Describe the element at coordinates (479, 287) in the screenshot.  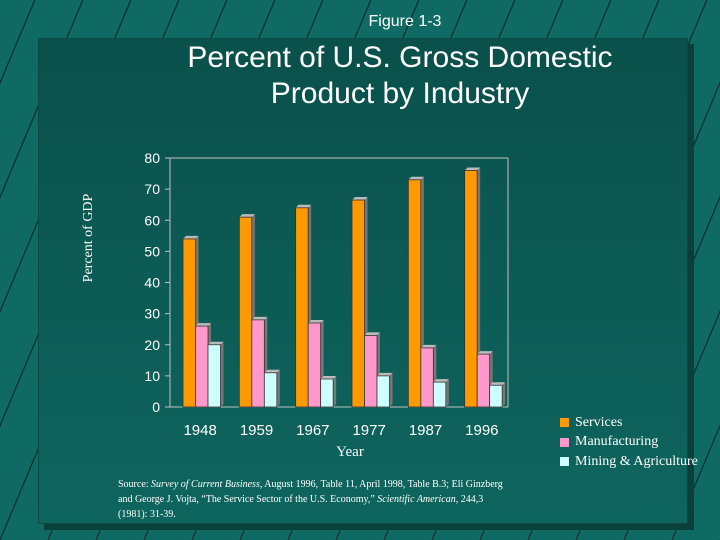
I see `bar-side-services` at that location.